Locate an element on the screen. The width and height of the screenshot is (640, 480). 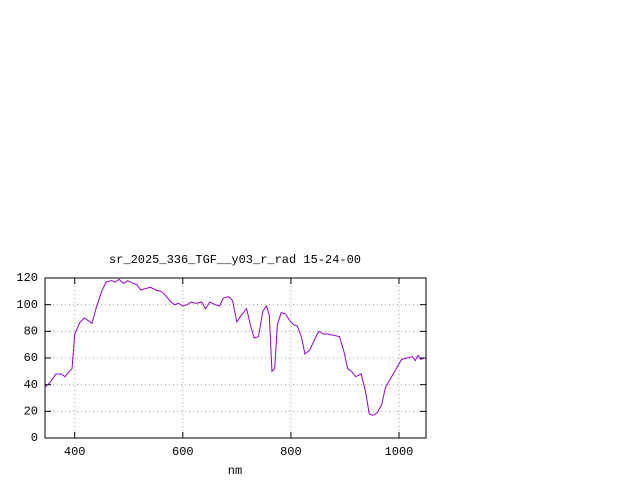
y-tick-label: 60 is located at coordinates (31, 358).